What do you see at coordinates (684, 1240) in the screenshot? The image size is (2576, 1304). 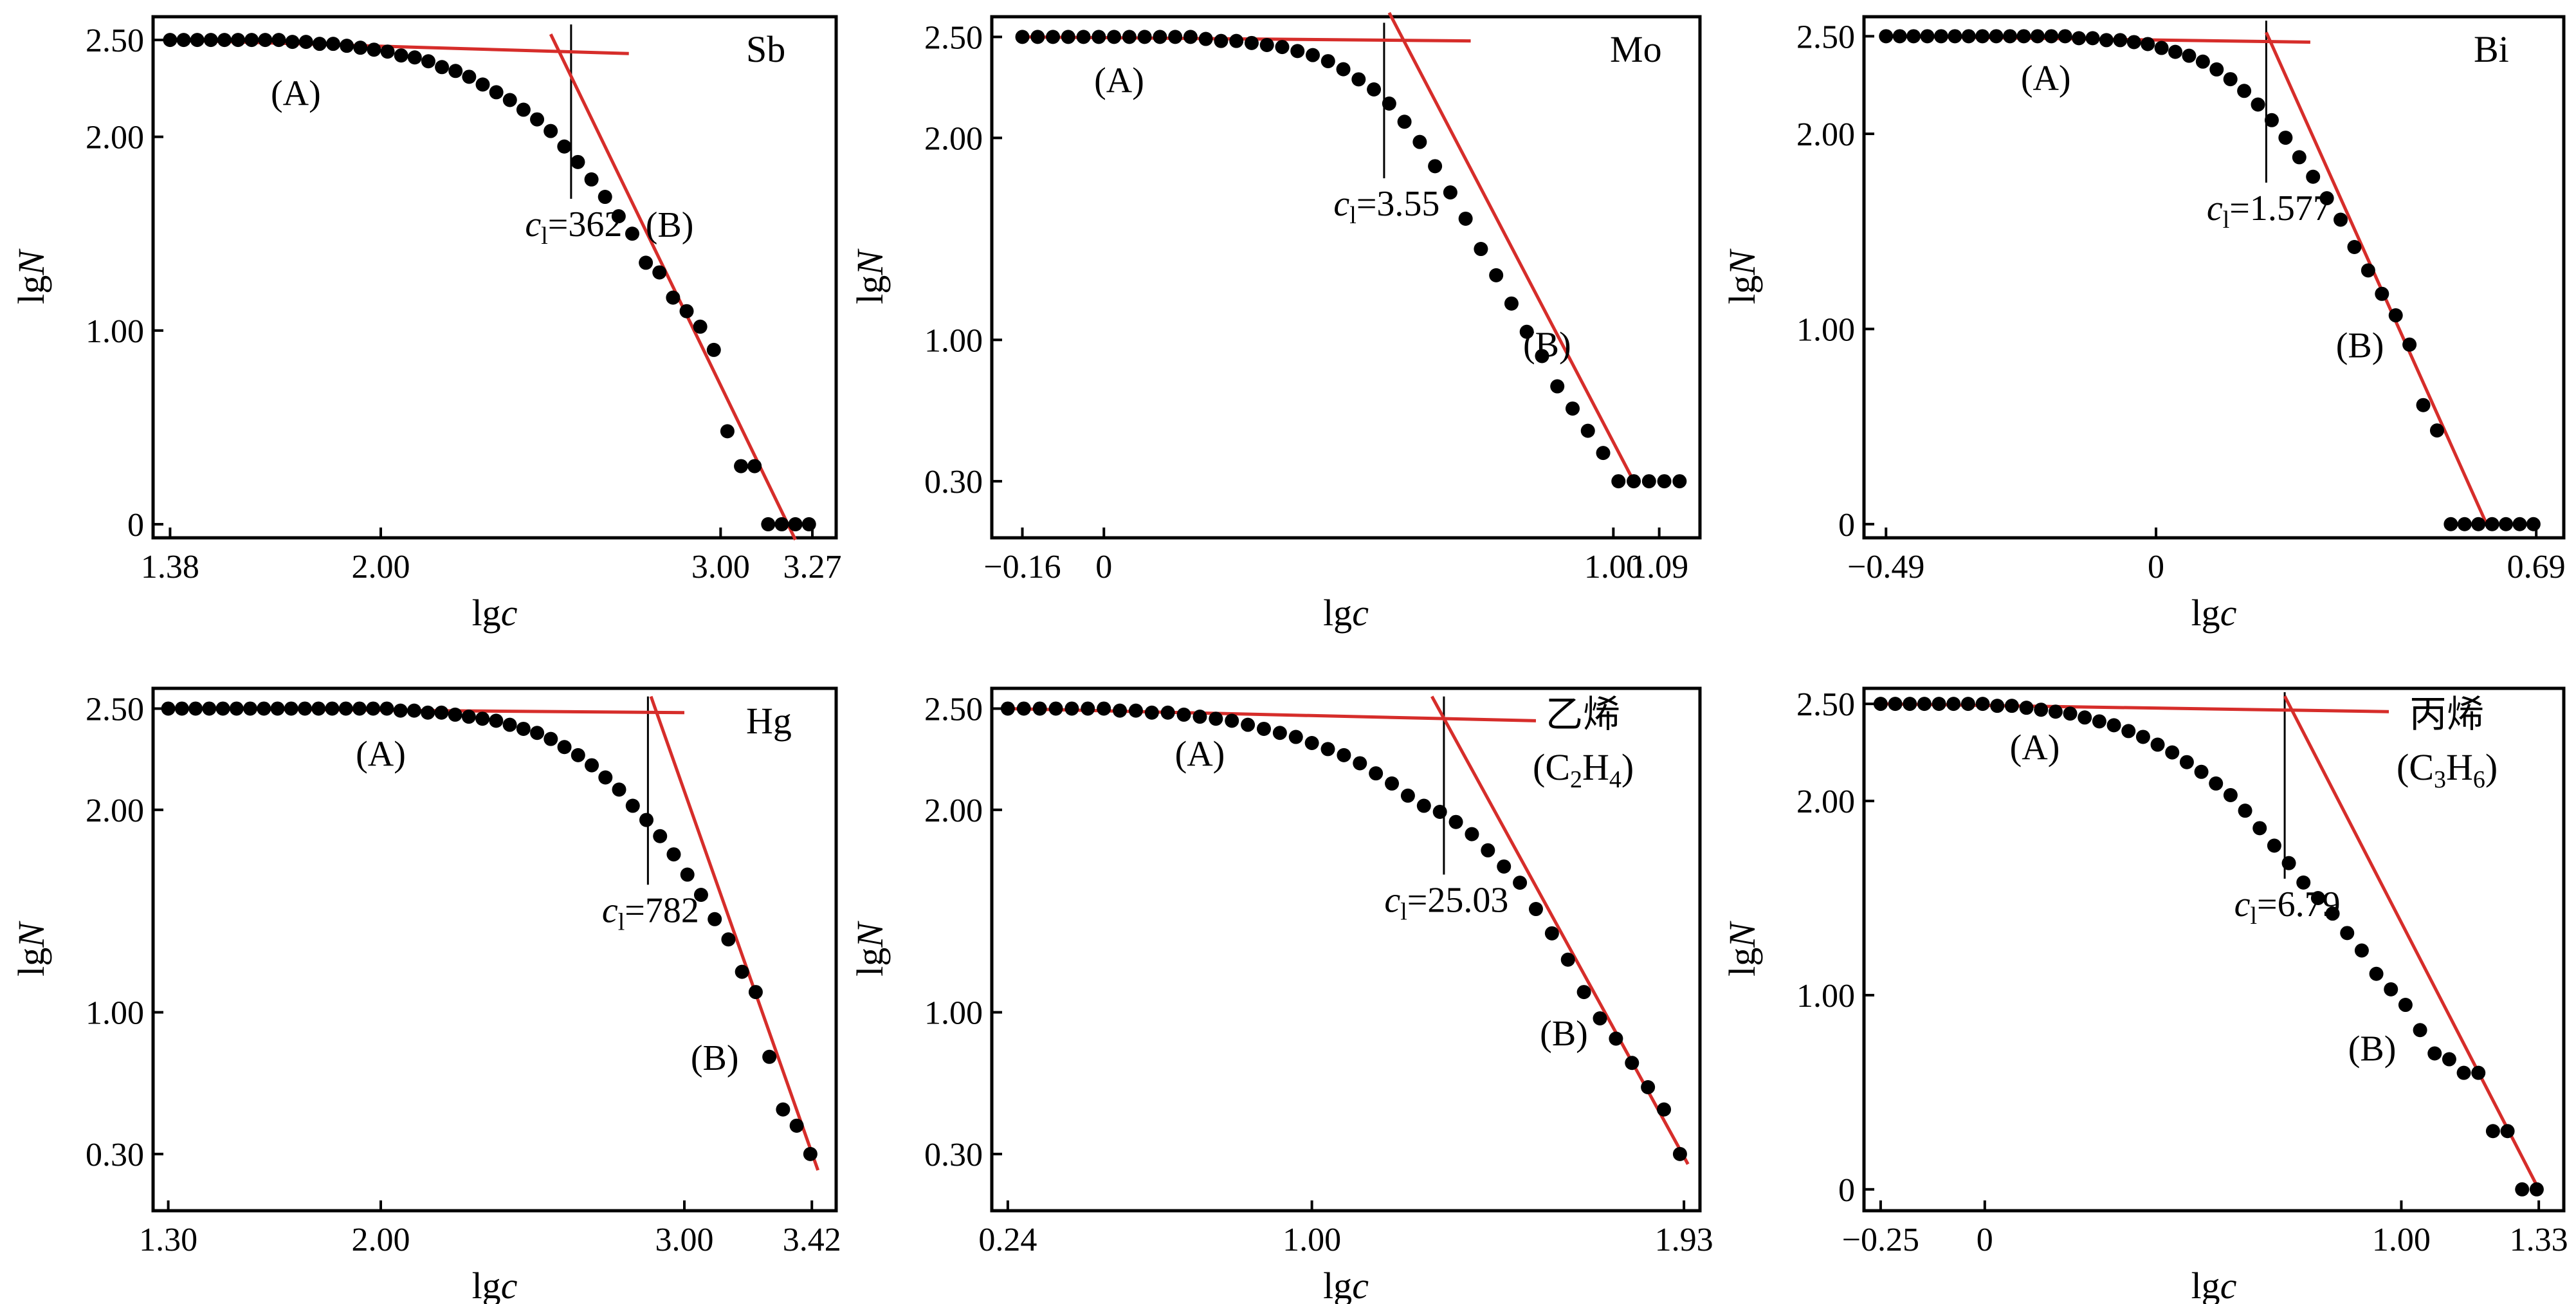 I see `x-tick-label: 3.00` at bounding box center [684, 1240].